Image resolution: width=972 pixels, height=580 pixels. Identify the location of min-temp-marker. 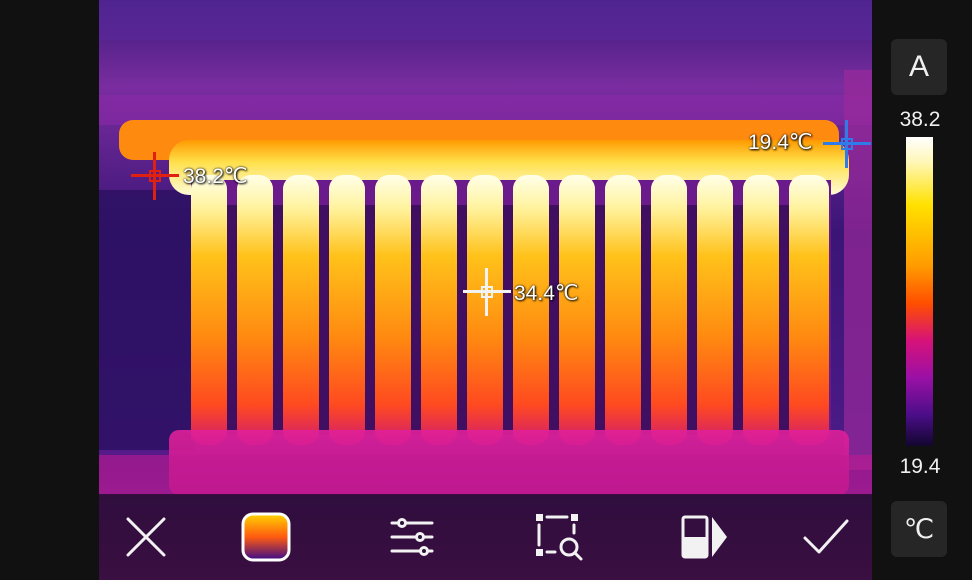
(847, 144).